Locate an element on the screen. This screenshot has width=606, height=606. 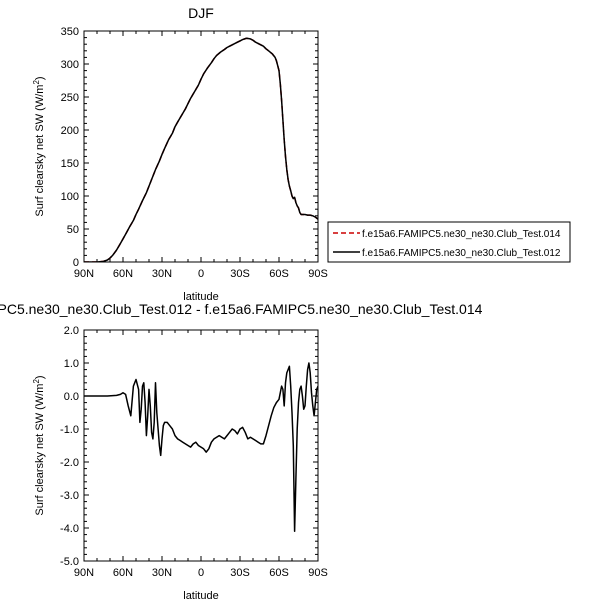
y-tick-label: 150 is located at coordinates (70, 164).